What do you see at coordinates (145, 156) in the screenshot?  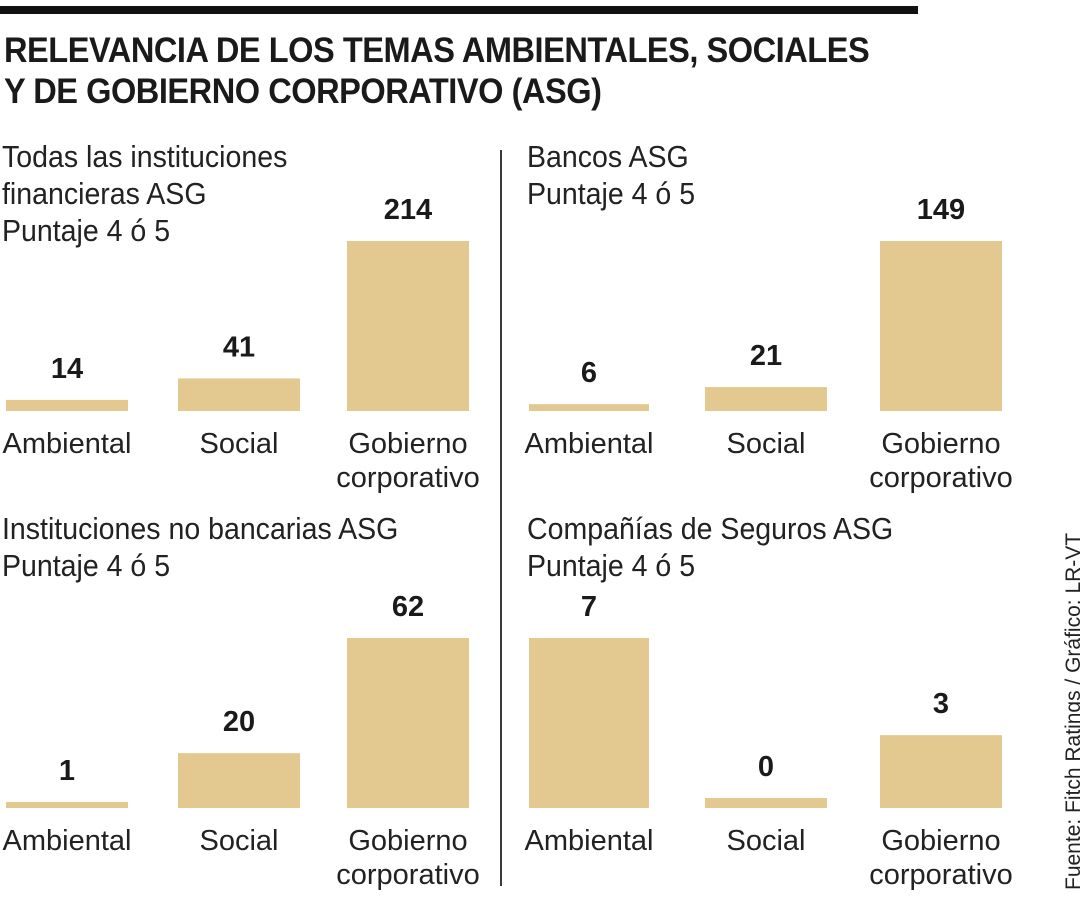 I see `panel-title-line-1: Todas las instituciones` at bounding box center [145, 156].